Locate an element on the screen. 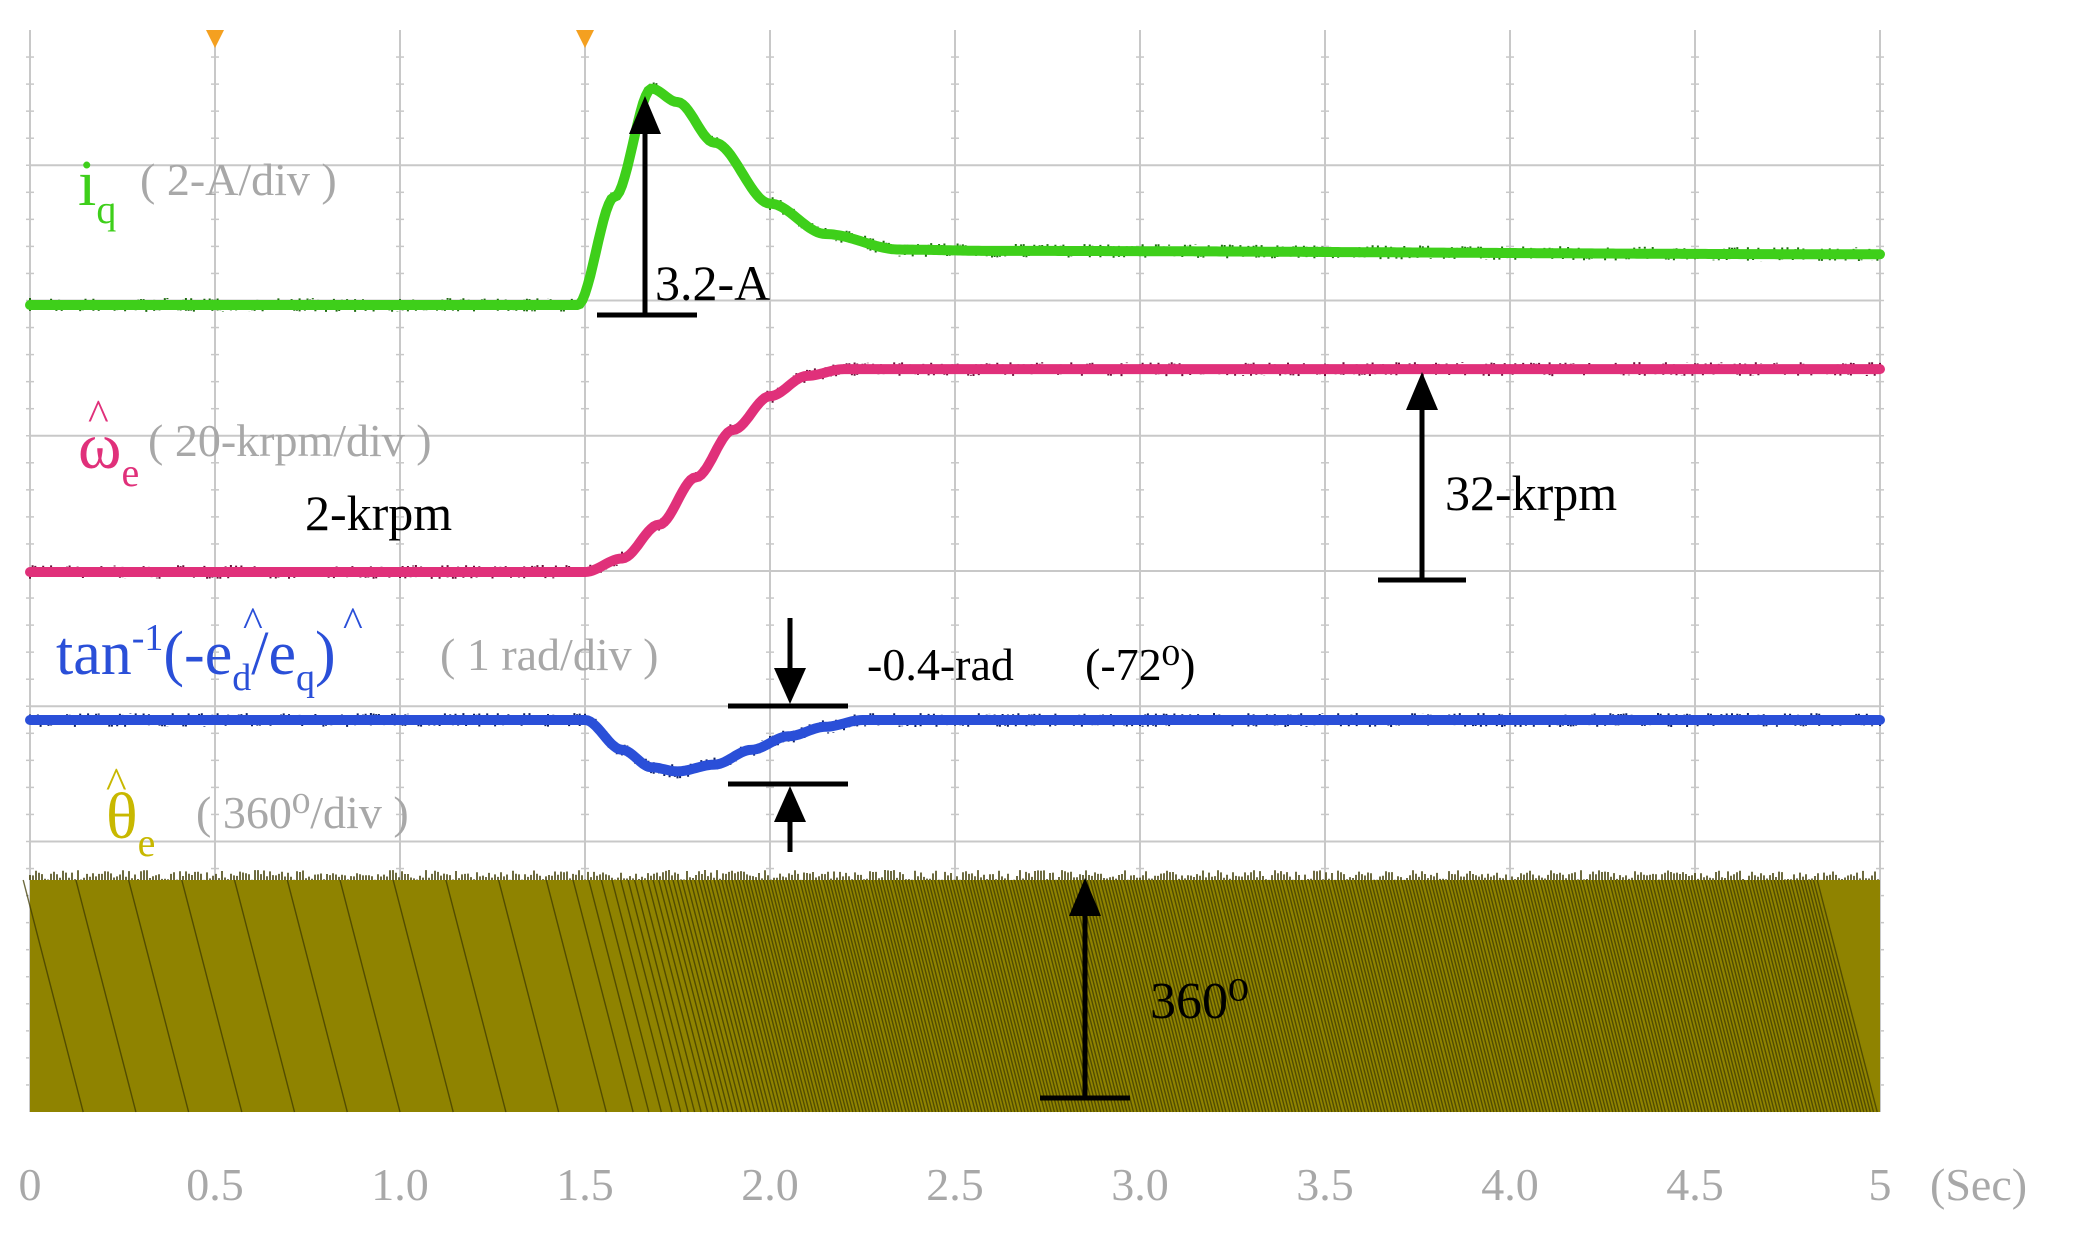 Image resolution: width=2078 pixels, height=1240 pixels. x-tick-label: 3.0 is located at coordinates (1140, 1184).